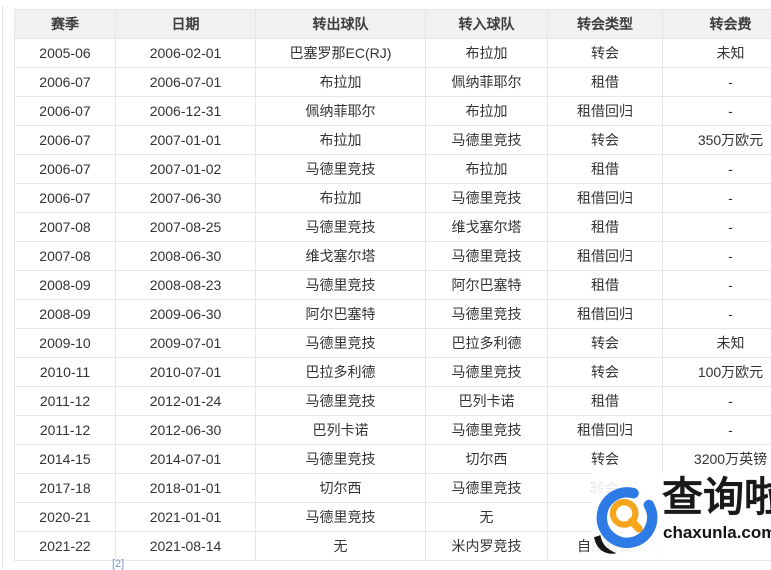 This screenshot has height=570, width=771. I want to click on table-cell: 2007-06-30, so click(186, 198).